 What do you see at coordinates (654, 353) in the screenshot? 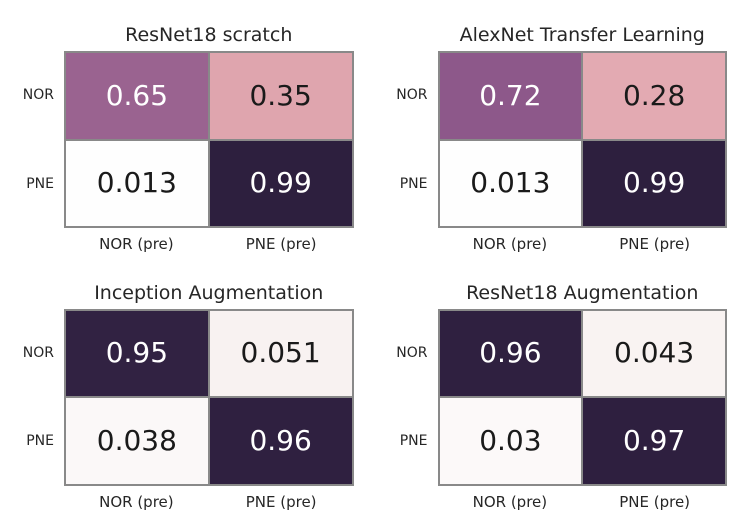
I see `heatmap-cell: 0.043` at bounding box center [654, 353].